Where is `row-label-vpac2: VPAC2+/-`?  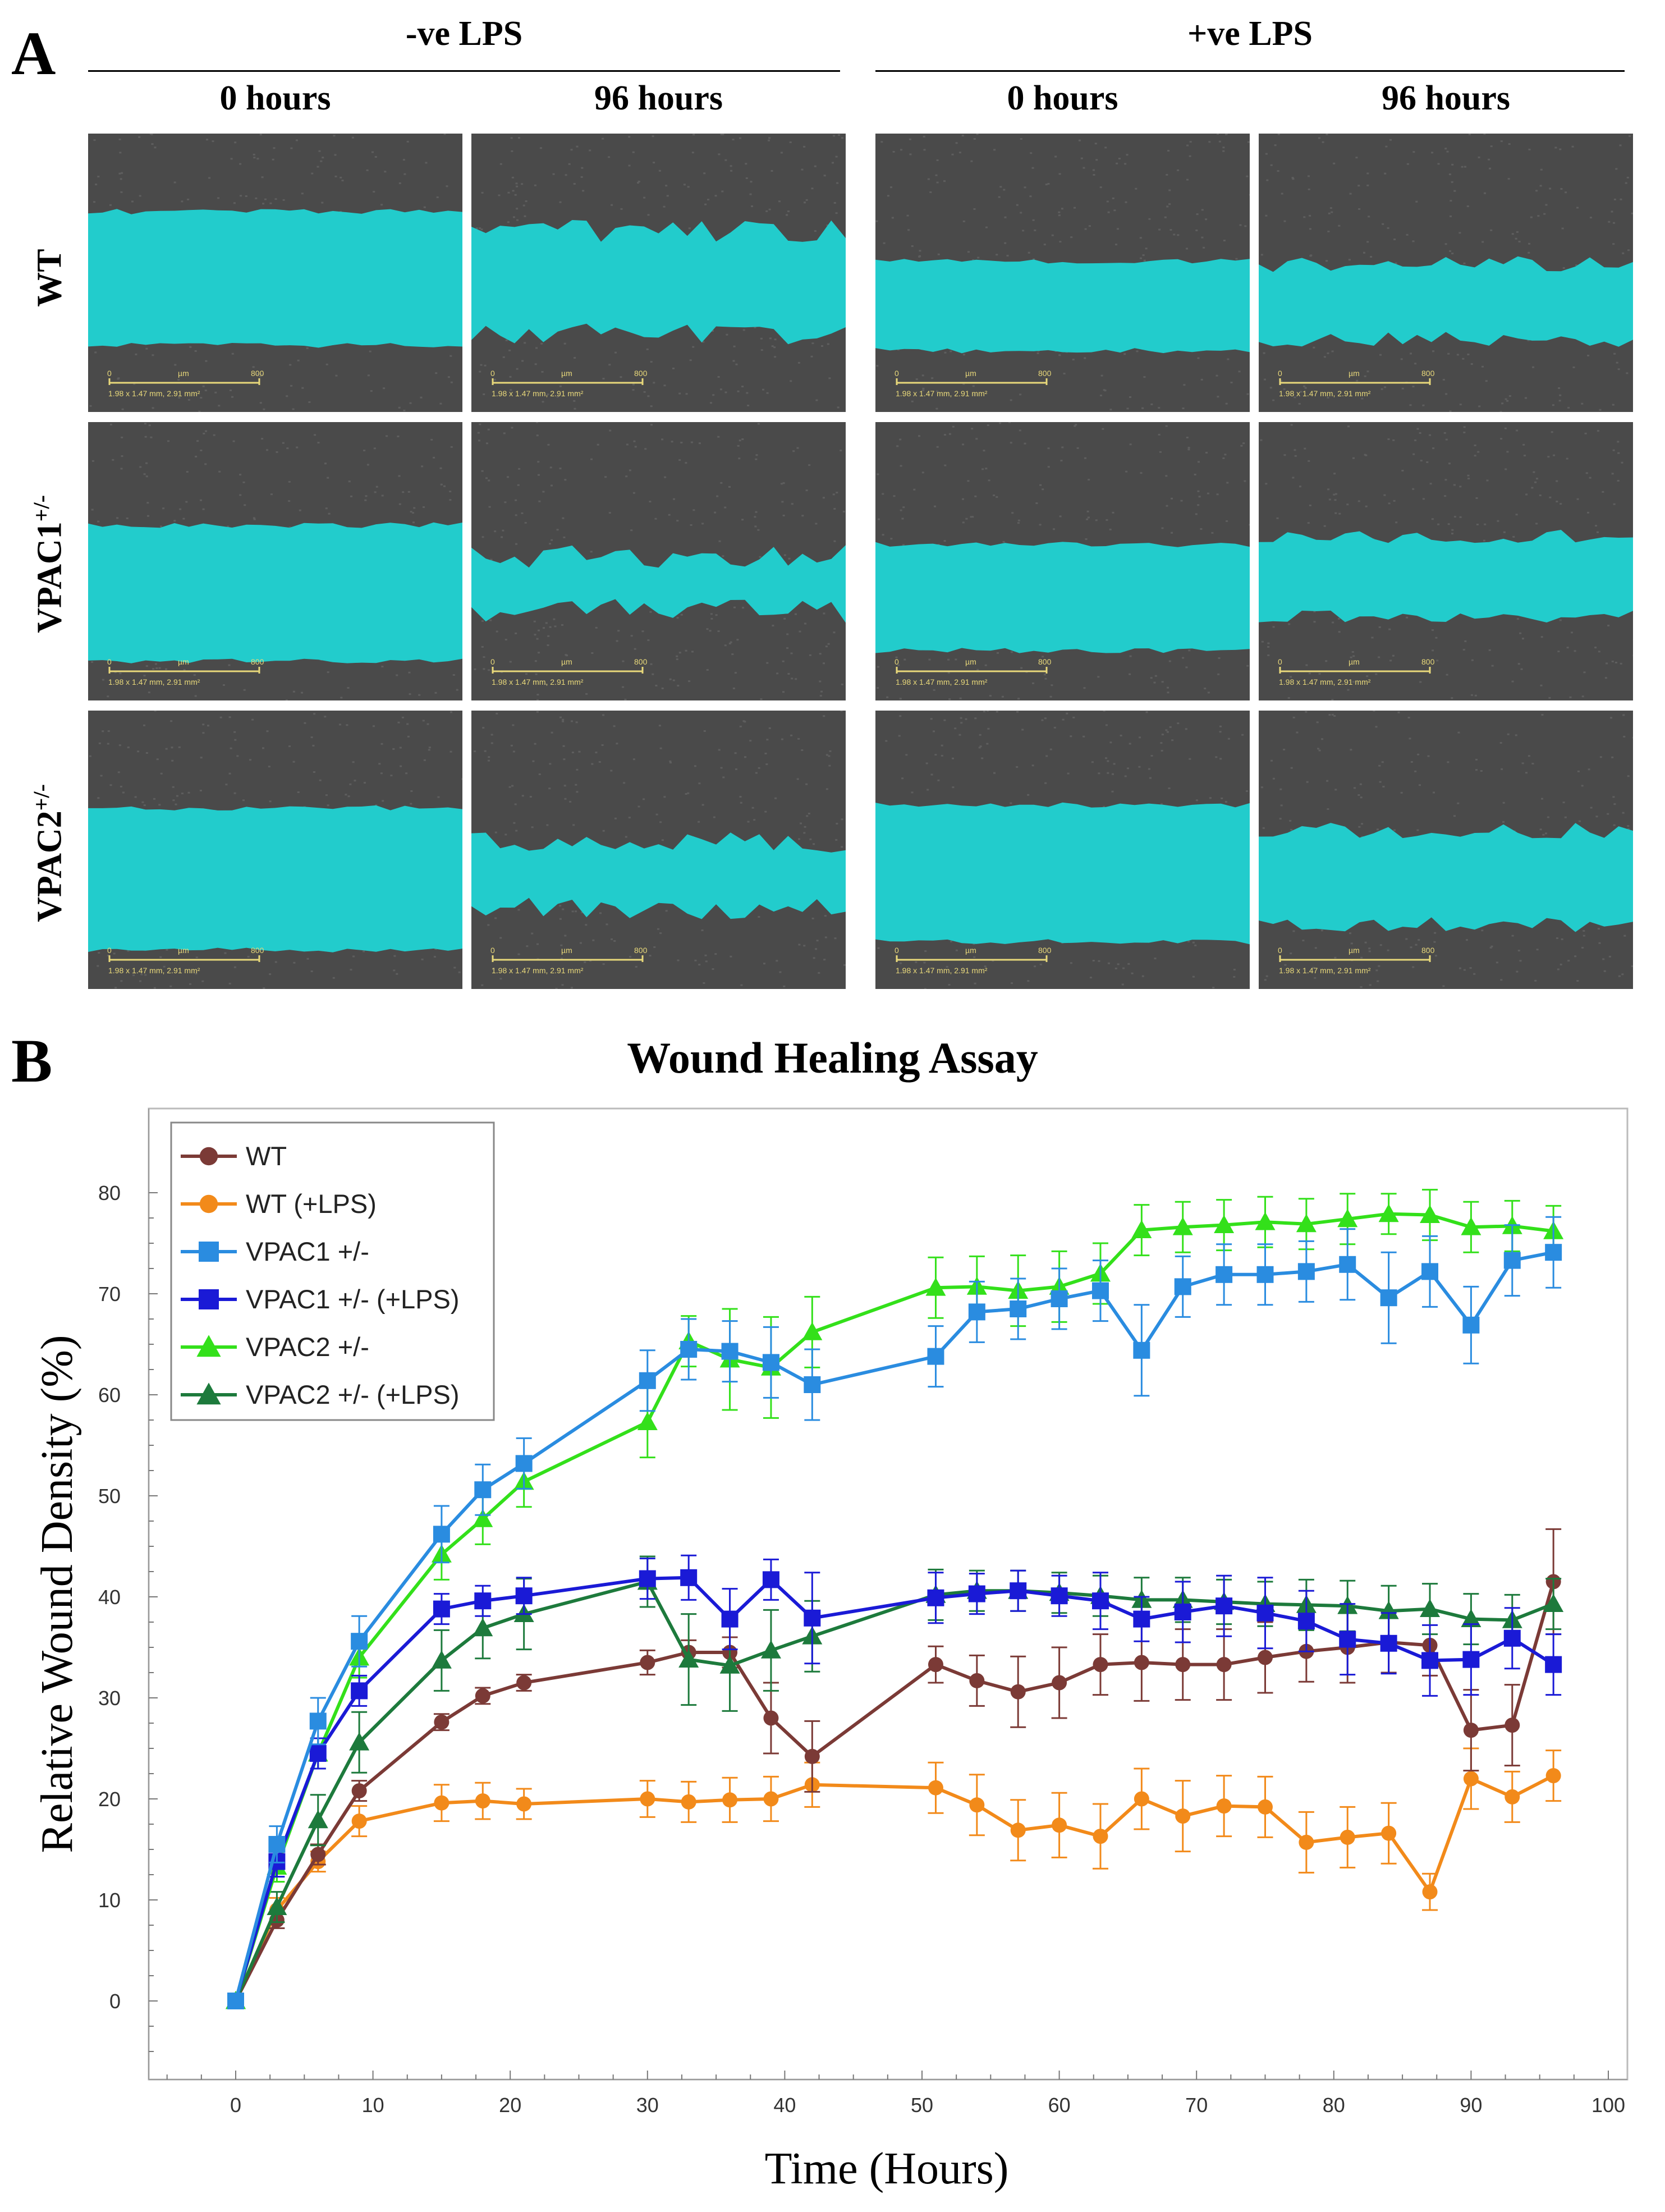 row-label-vpac2: VPAC2+/- is located at coordinates (50, 853).